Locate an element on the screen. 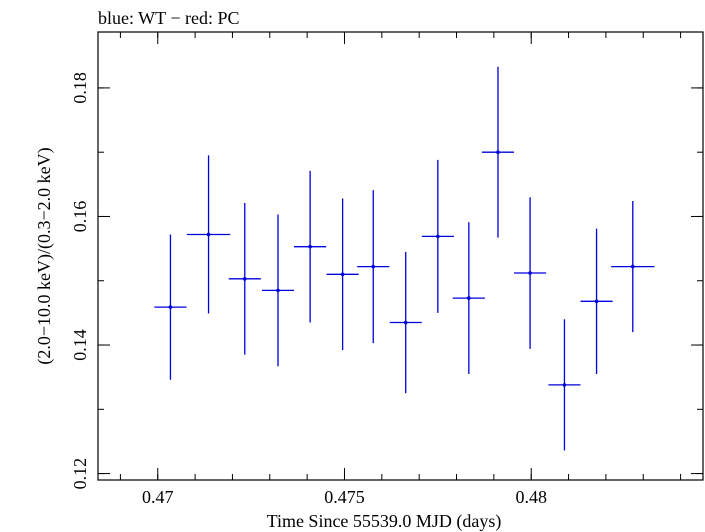 Image resolution: width=705 pixels, height=532 pixels. y-tick-label: 0.14 is located at coordinates (80, 345).